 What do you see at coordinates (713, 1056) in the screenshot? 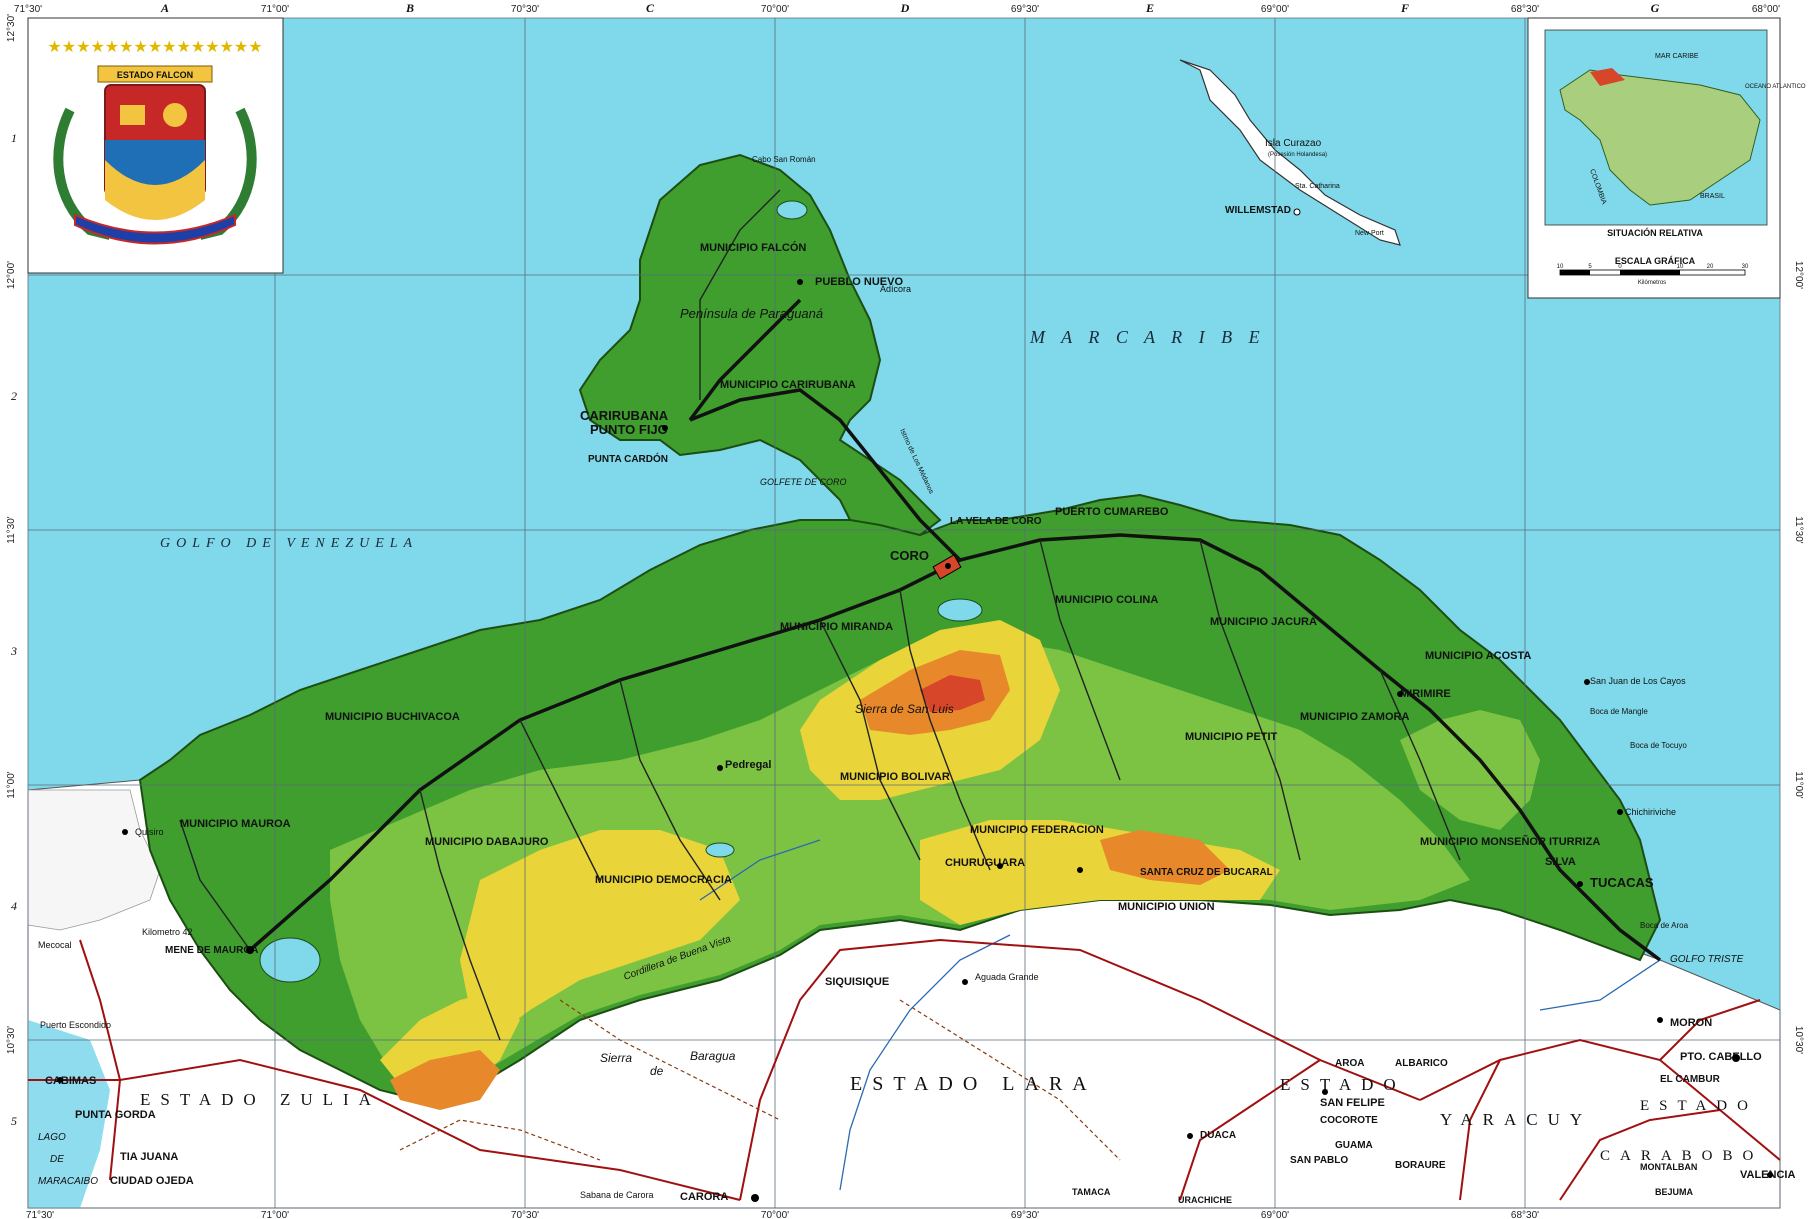
I see `label-sierra-baragua-3: Baragua` at bounding box center [713, 1056].